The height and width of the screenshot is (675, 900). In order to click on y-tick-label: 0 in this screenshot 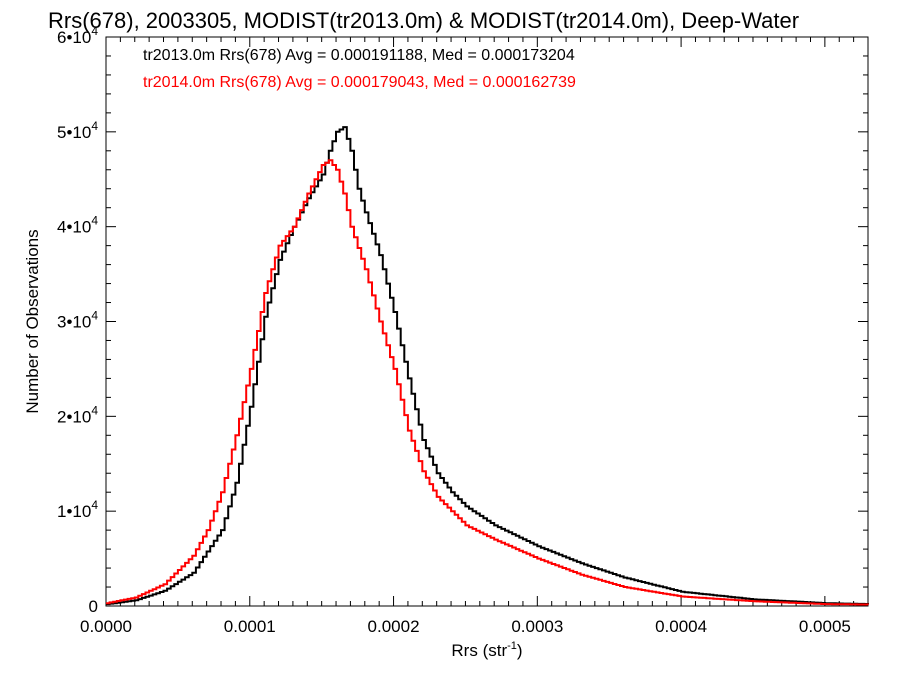, I will do `click(93, 606)`.